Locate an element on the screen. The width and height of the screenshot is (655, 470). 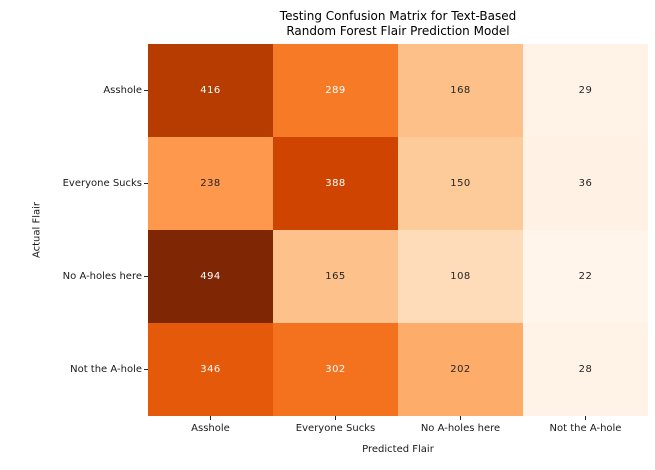
heatmap-cell: 168 is located at coordinates (460, 90).